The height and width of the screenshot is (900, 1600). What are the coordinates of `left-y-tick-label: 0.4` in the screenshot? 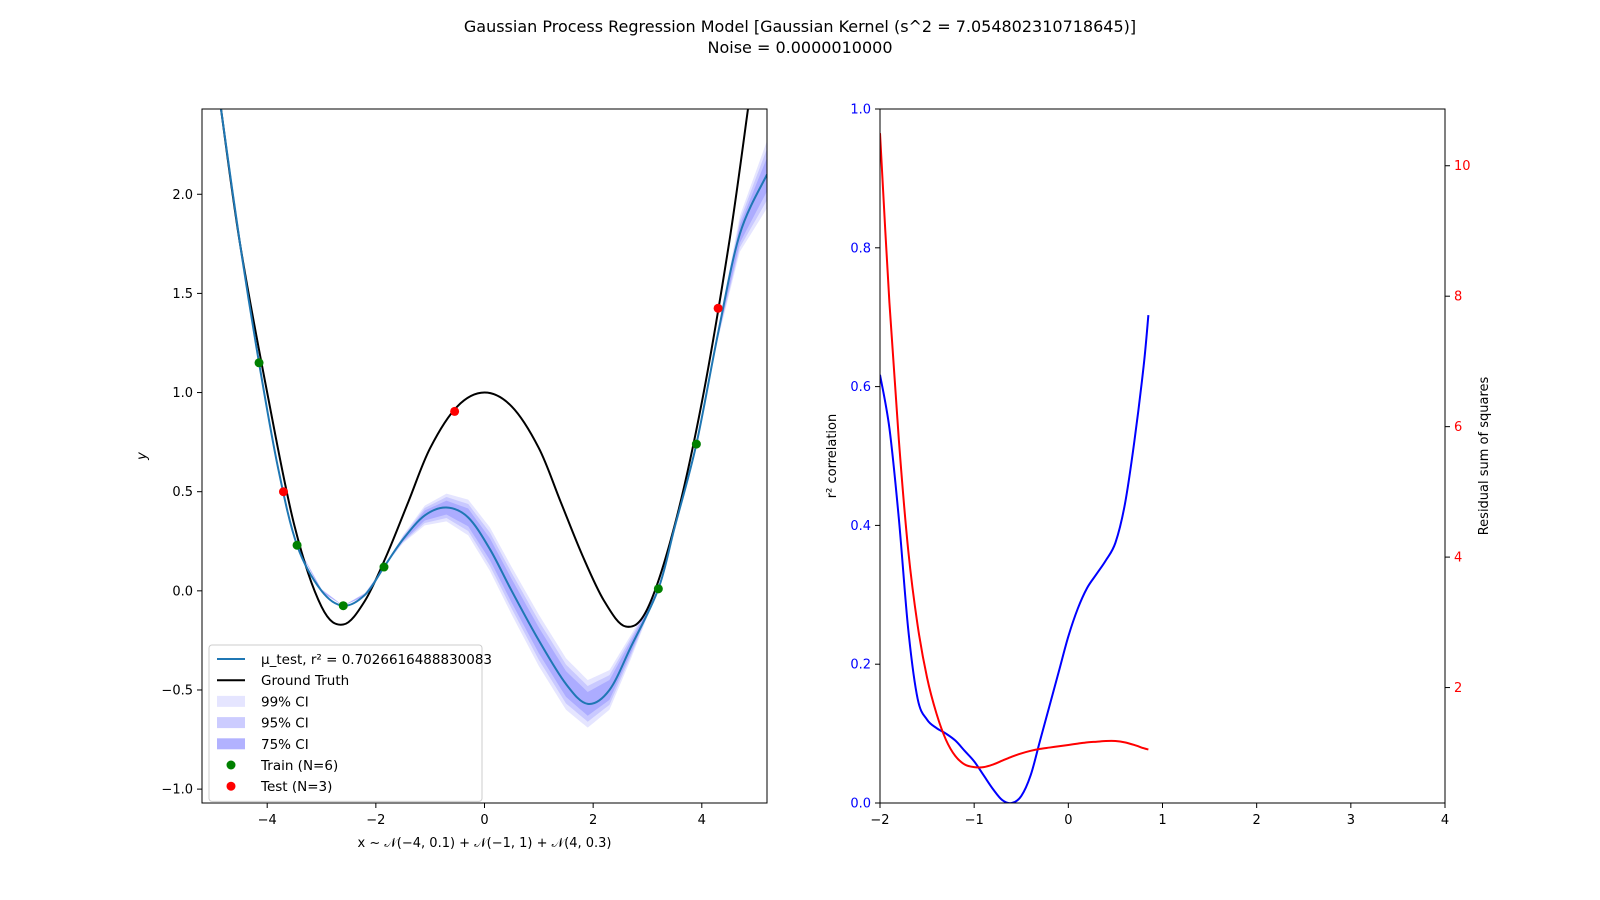 It's located at (860, 526).